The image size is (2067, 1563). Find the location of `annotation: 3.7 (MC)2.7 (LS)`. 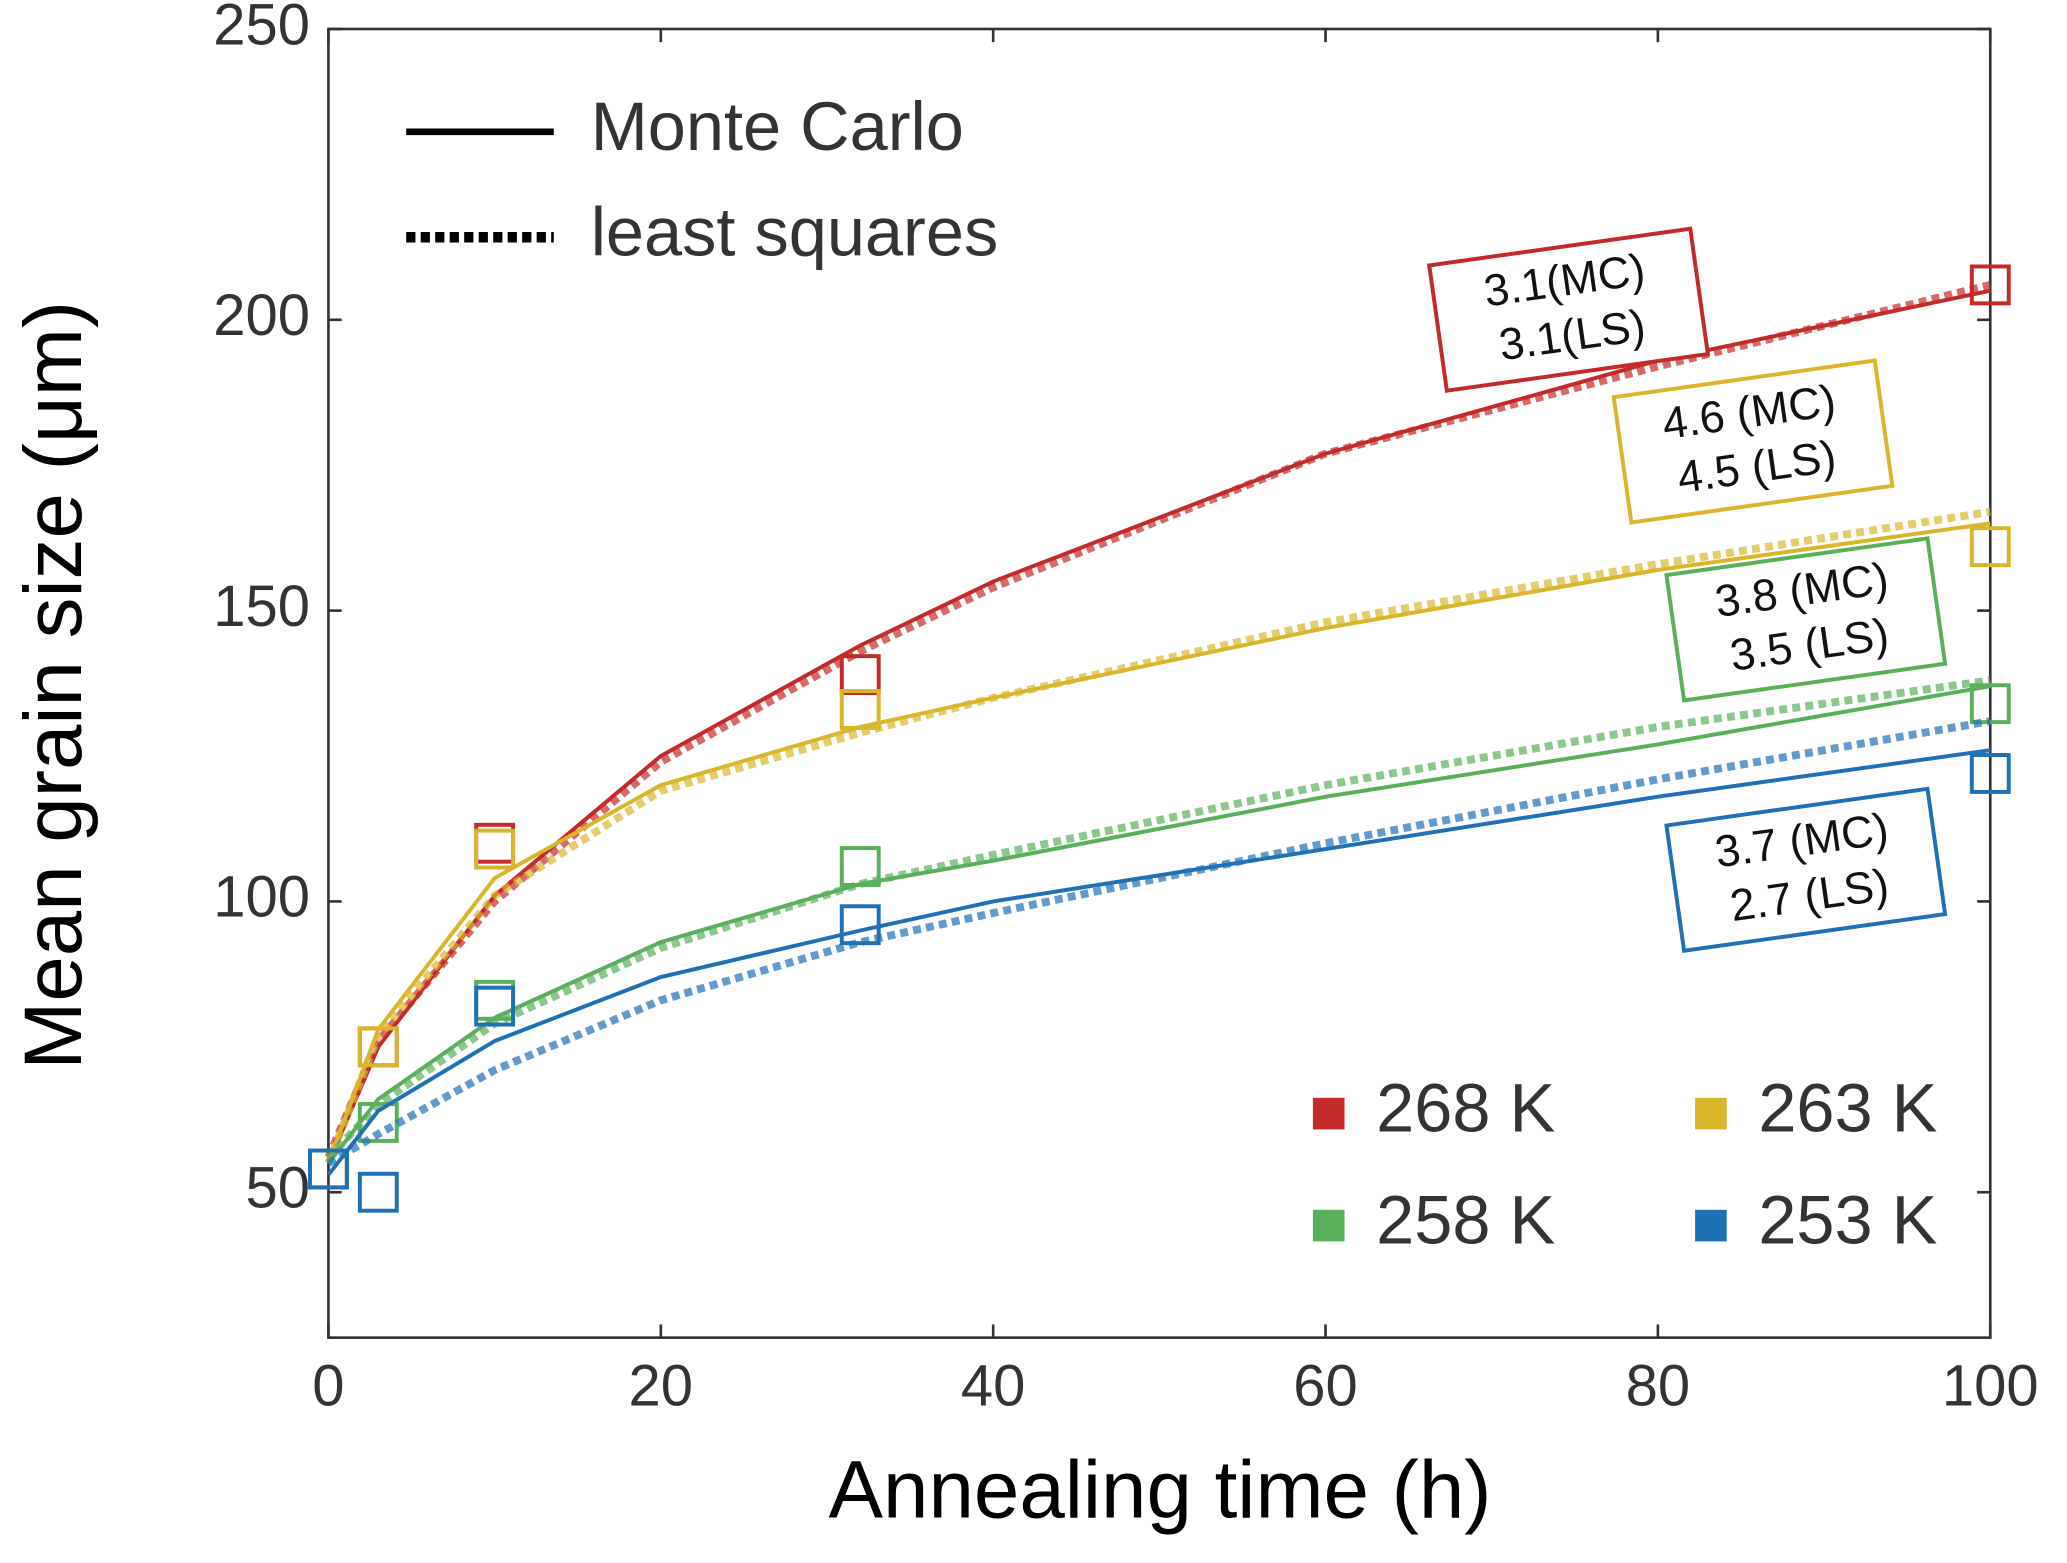

annotation: 3.7 (MC)2.7 (LS) is located at coordinates (1806, 870).